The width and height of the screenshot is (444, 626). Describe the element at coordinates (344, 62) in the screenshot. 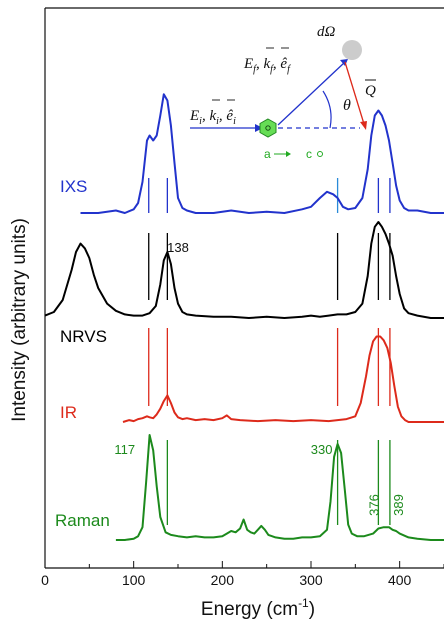

I see `scattered-arrowhead` at that location.